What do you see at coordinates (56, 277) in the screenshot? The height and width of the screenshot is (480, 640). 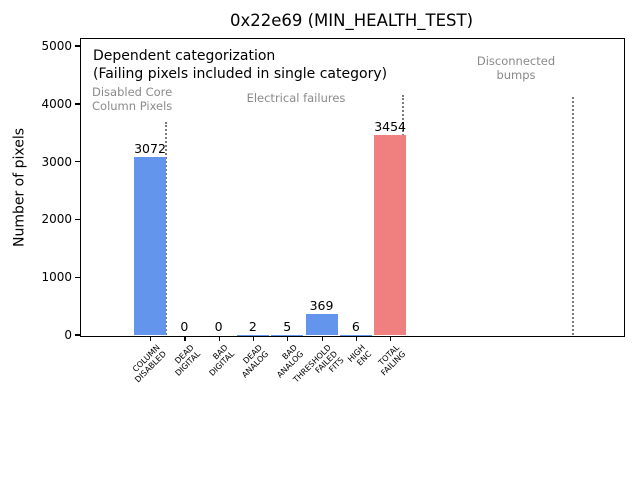 I see `y-tick-label: 1000` at bounding box center [56, 277].